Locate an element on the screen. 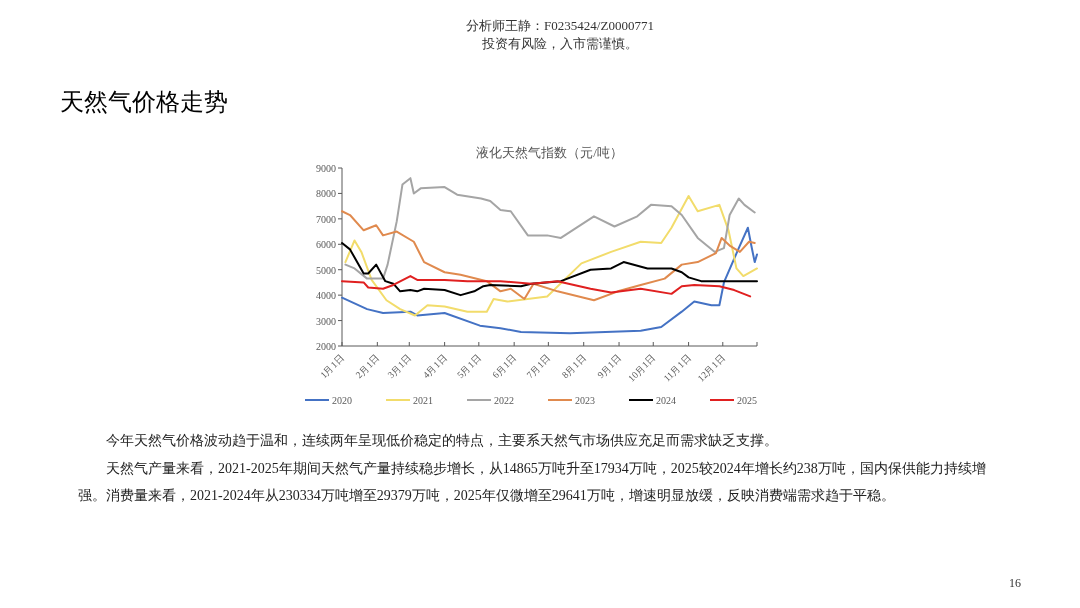 The image size is (1080, 608). text: 16 is located at coordinates (1015, 583).